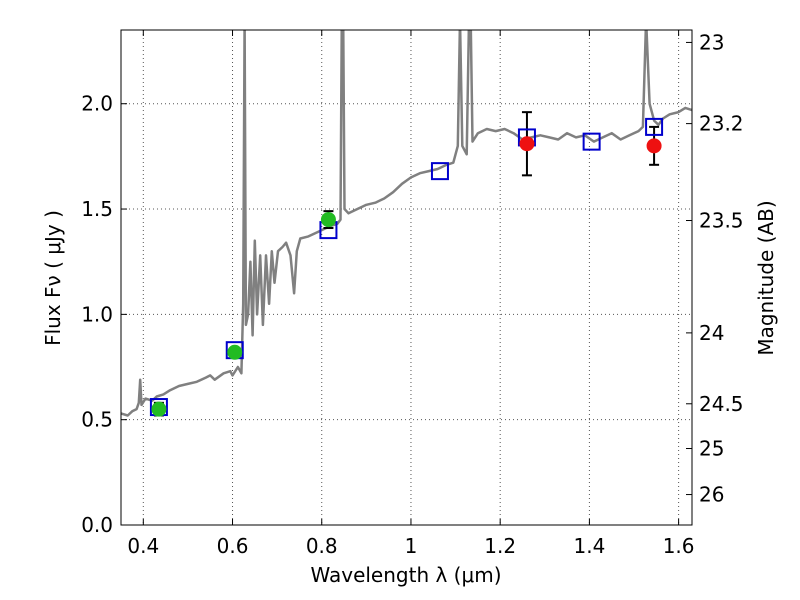  I want to click on mag-tick-label-0: 23, so click(711, 42).